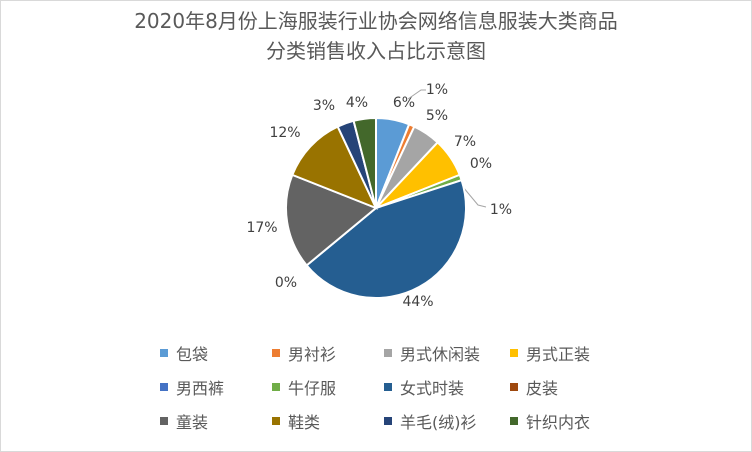  I want to click on legend-label-5: 牛仔服, so click(312, 388).